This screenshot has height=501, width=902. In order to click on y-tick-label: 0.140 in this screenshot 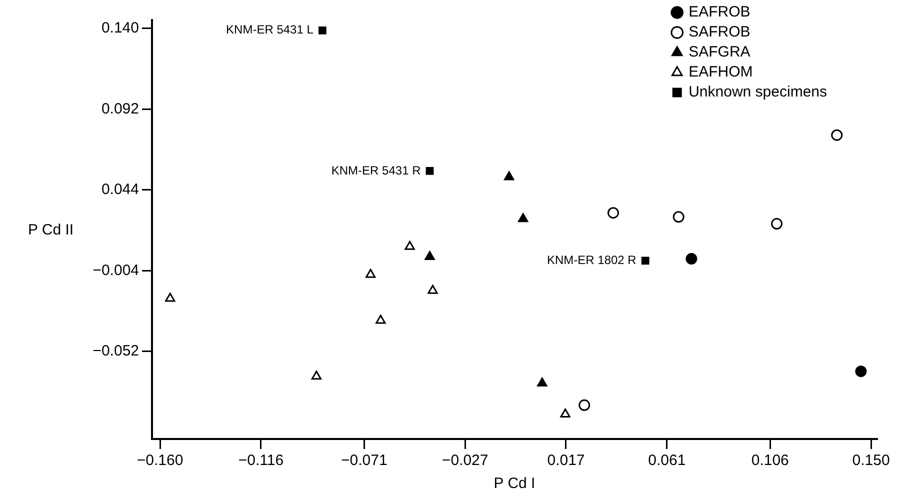, I will do `click(120, 28)`.